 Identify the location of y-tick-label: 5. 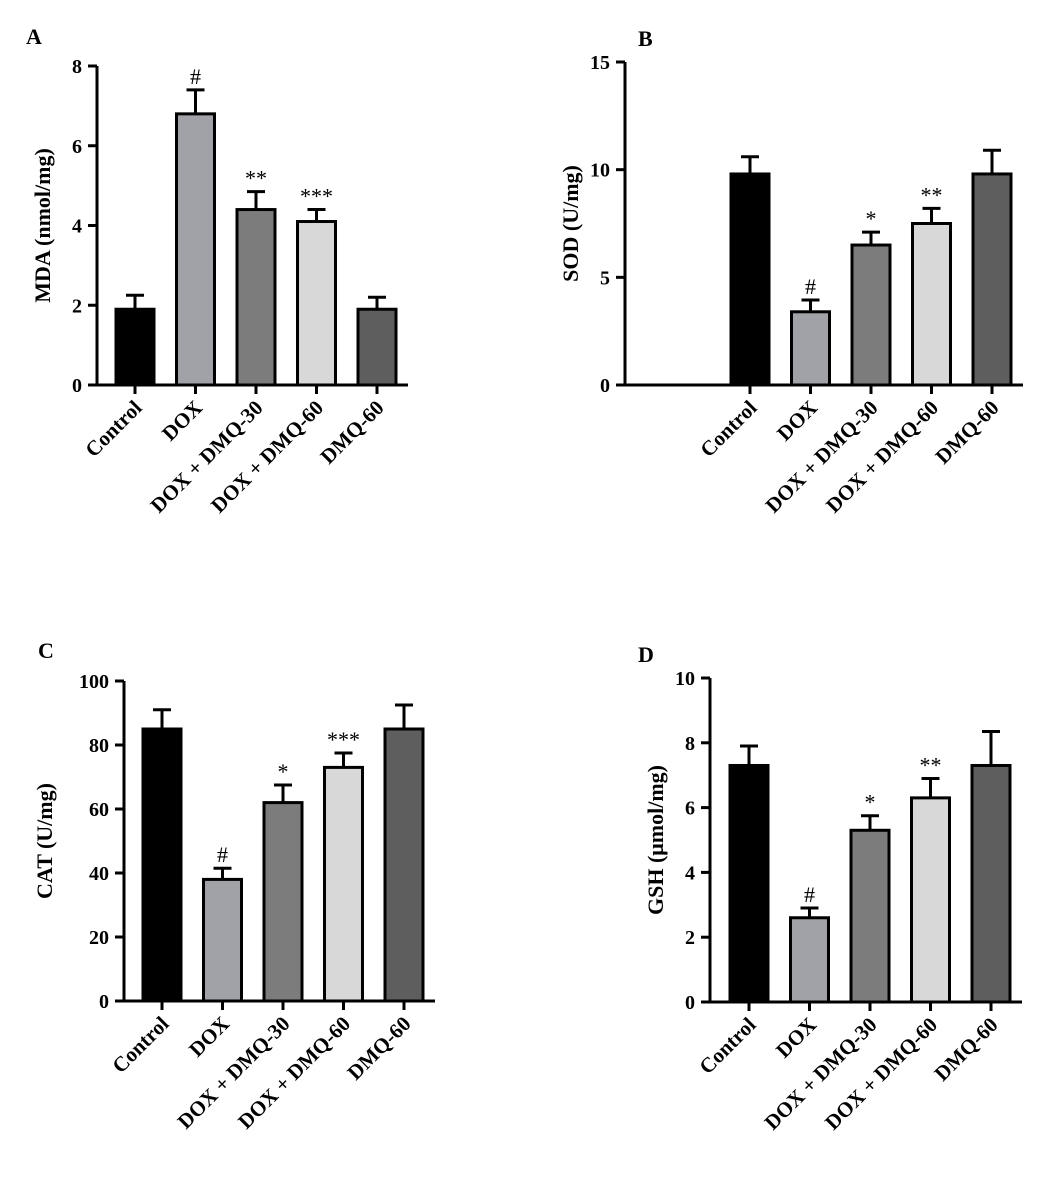
(605, 278).